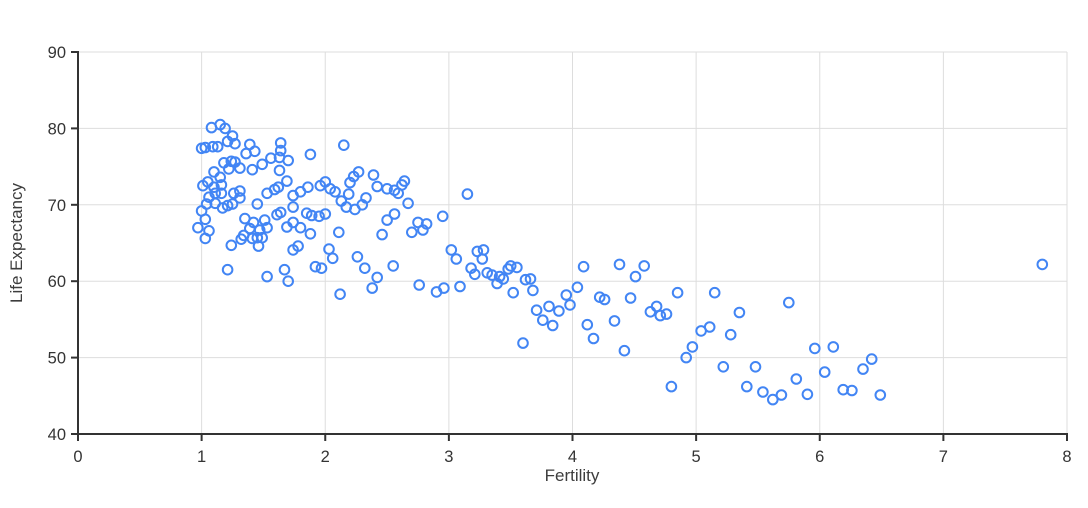 The height and width of the screenshot is (508, 1088). I want to click on y-tick-label: 80, so click(57, 129).